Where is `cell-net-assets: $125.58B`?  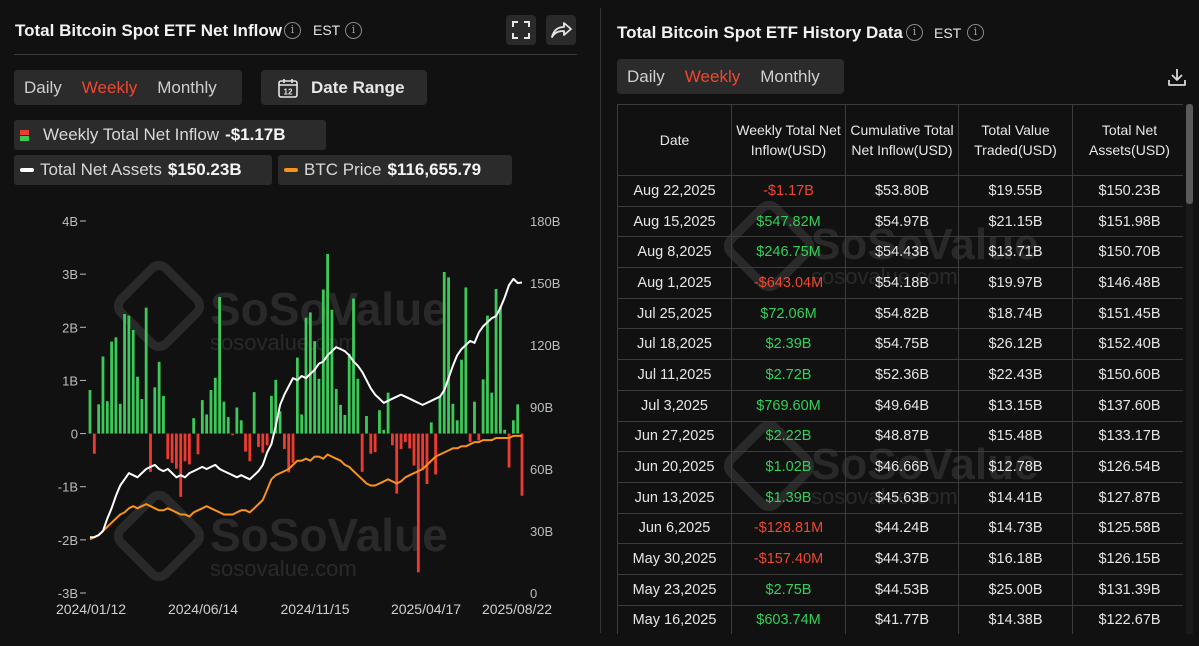 cell-net-assets: $125.58B is located at coordinates (1127, 528).